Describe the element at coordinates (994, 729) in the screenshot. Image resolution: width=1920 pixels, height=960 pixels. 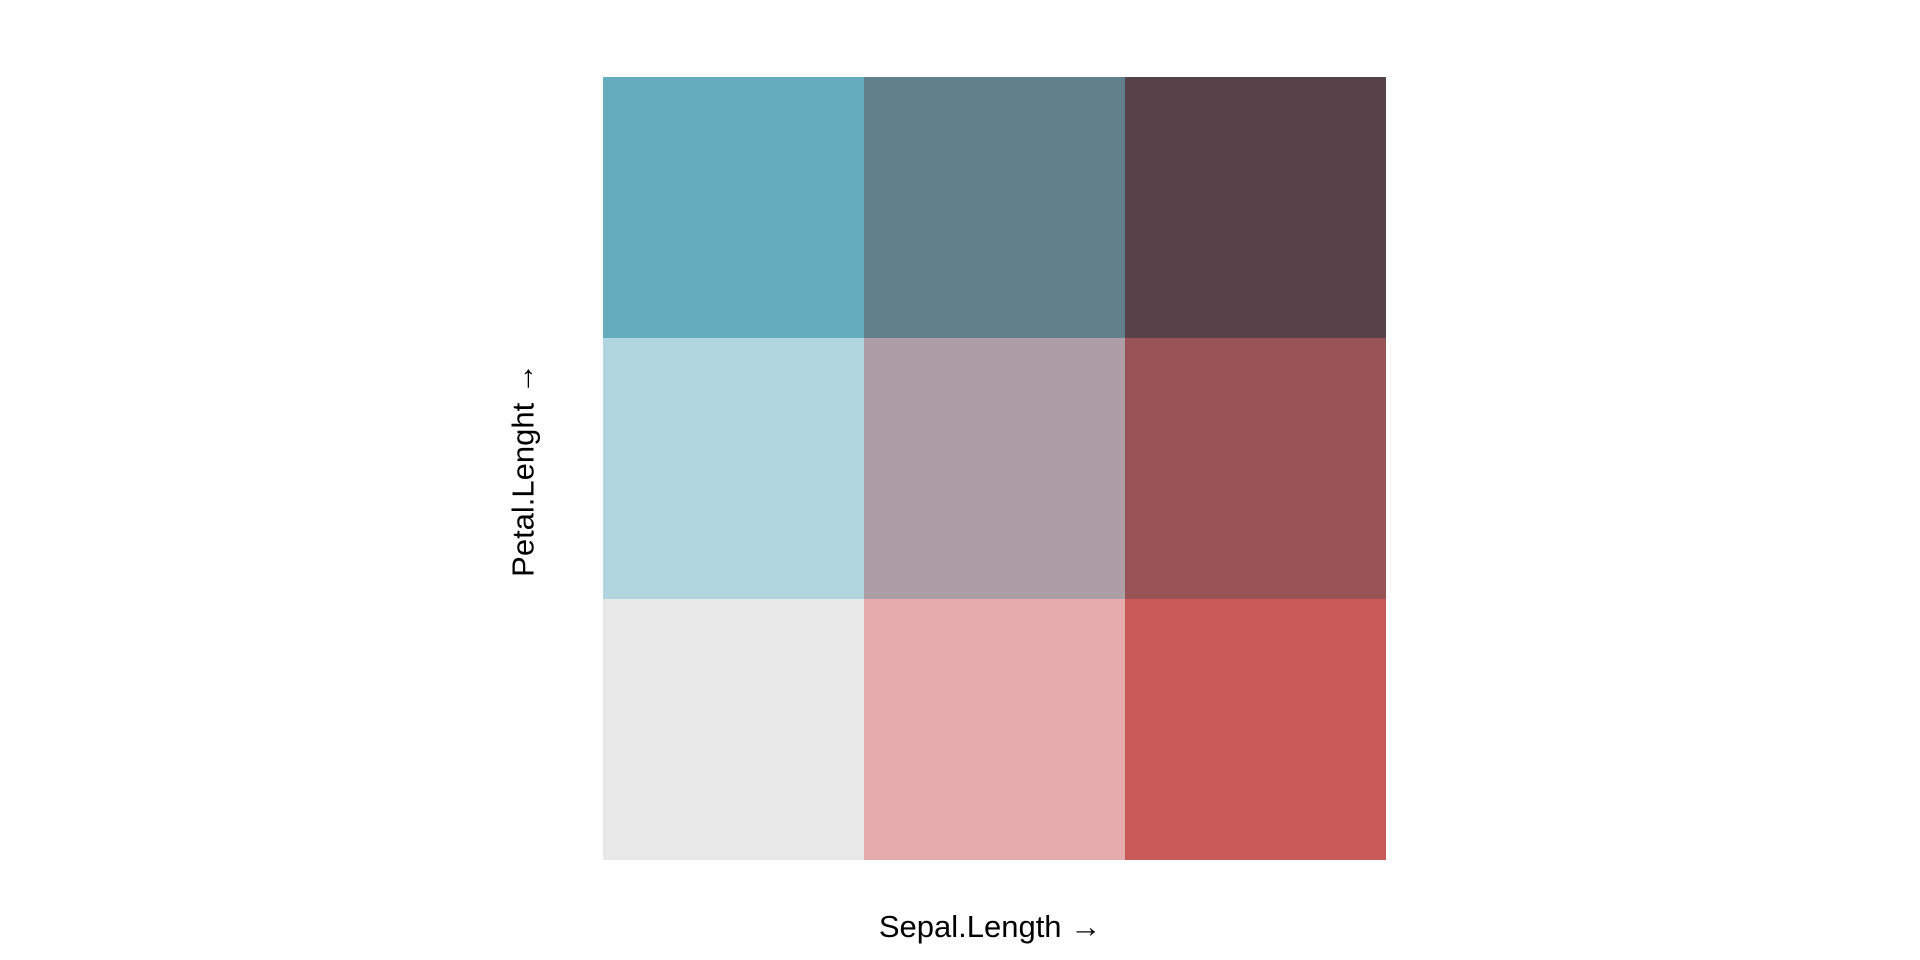
I see `legend-cell-r2-c1` at that location.